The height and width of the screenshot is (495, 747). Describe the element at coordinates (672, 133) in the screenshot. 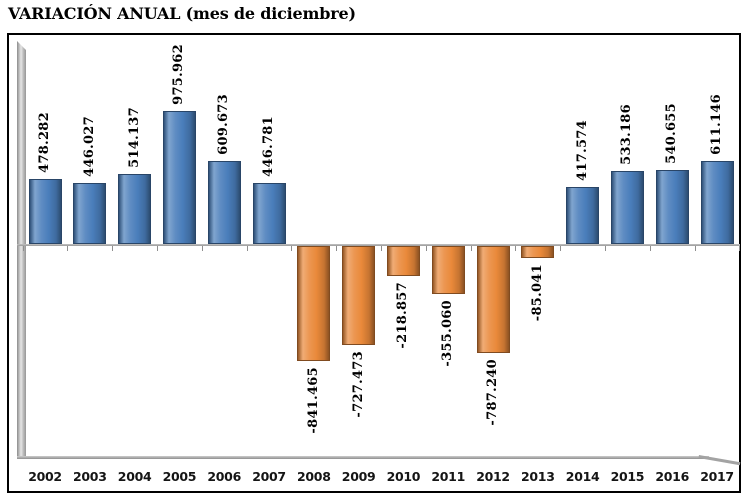

I see `data-label-2016: 540.655` at that location.